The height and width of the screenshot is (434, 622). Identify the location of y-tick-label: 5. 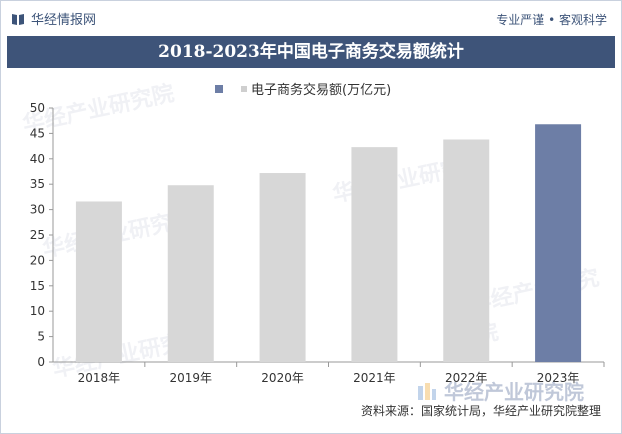
(41, 337).